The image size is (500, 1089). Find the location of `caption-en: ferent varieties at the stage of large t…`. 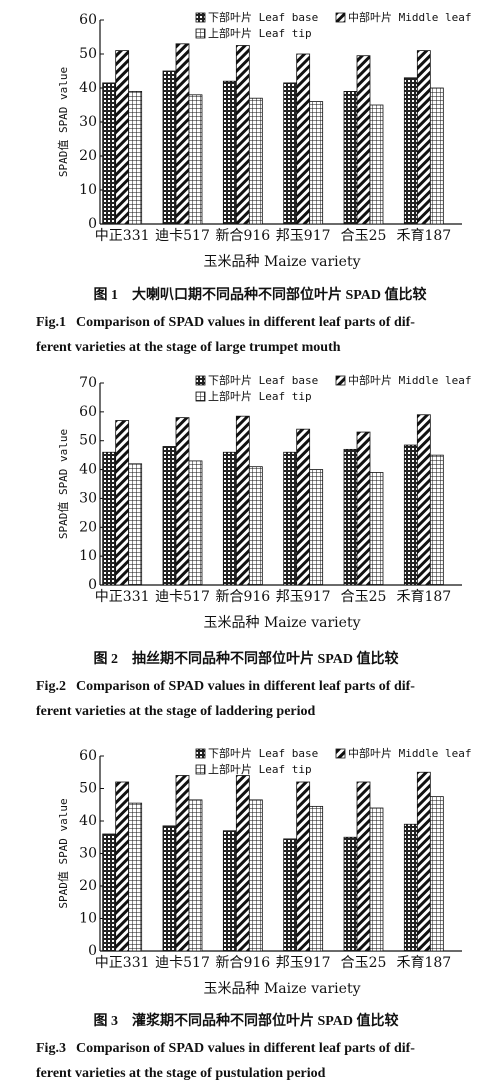

caption-en: ferent varieties at the stage of large t… is located at coordinates (188, 347).